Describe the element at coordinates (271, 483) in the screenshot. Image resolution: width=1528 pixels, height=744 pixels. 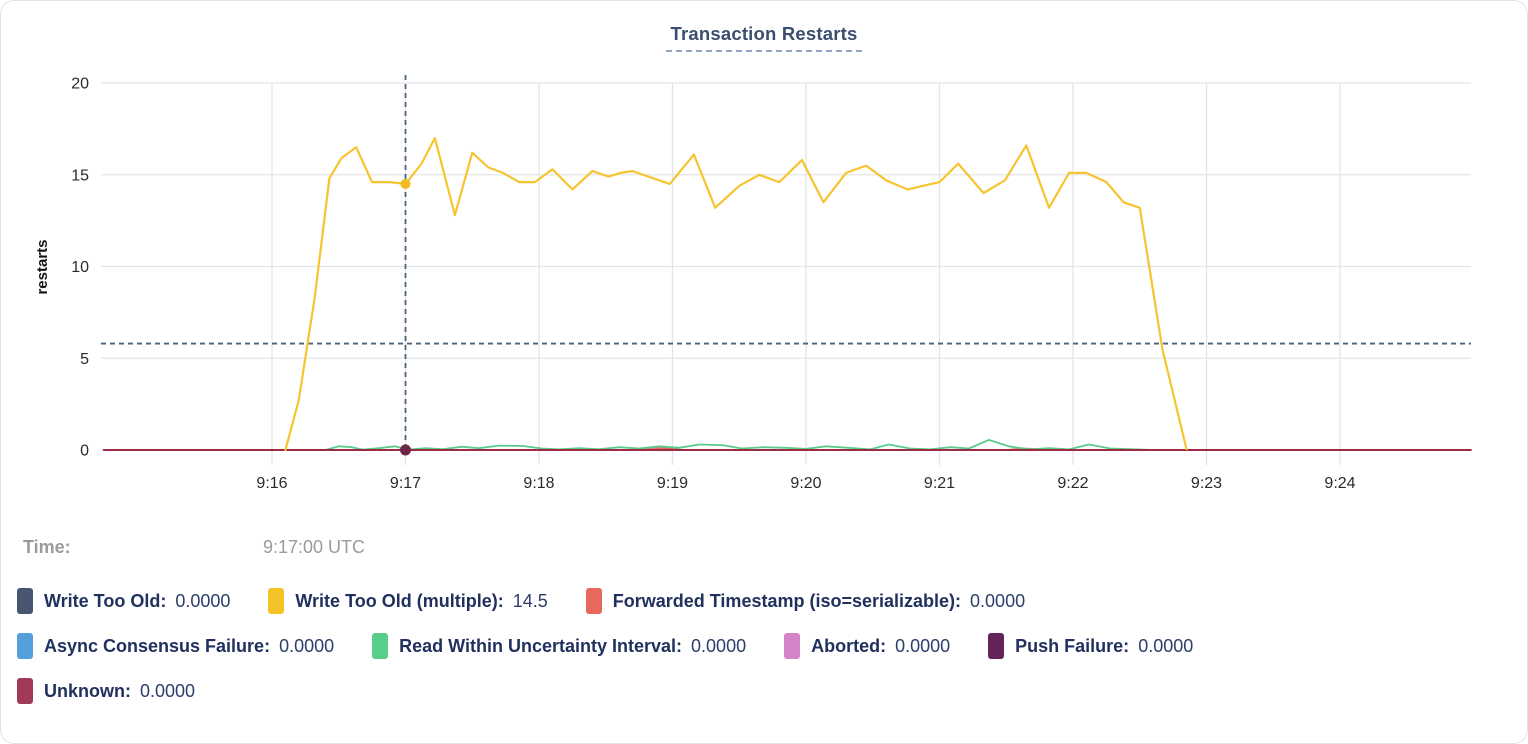
I see `x-tick-label: 9:16` at that location.